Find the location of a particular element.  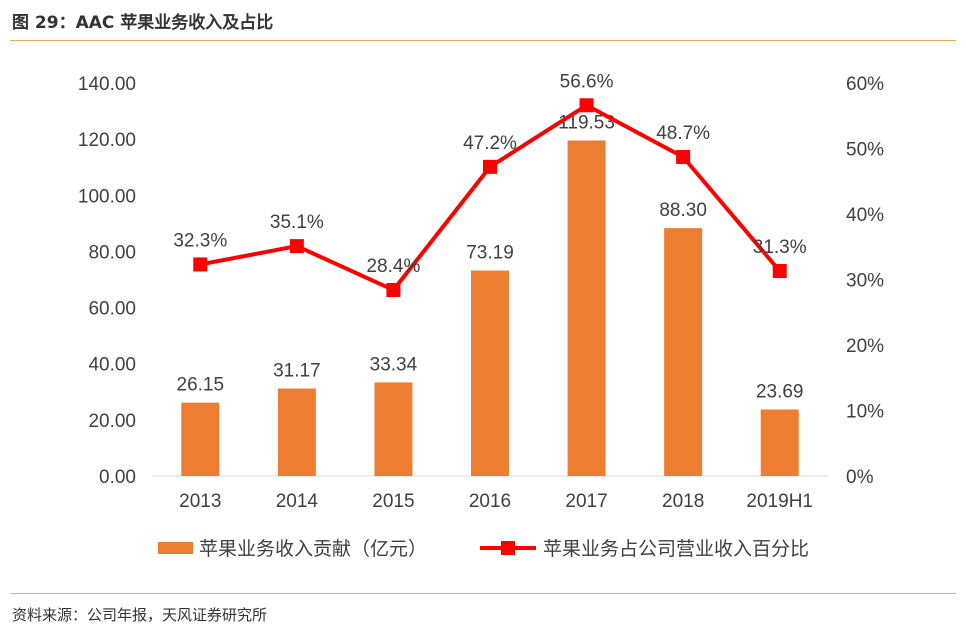

figure-title: 图 29：AAC 苹果业务收入及占比 is located at coordinates (143, 23).